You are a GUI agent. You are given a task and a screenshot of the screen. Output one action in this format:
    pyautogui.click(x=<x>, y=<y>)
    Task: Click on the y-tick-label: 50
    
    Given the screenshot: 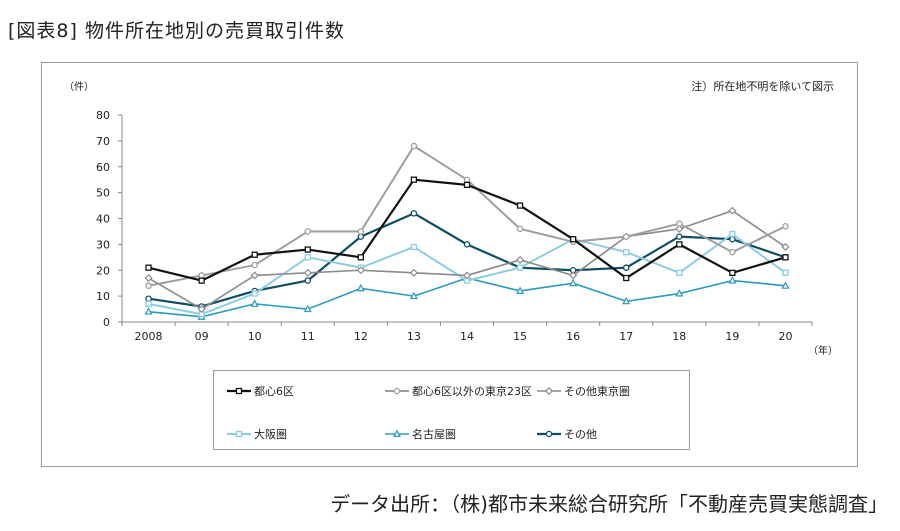 What is the action you would take?
    pyautogui.click(x=103, y=193)
    